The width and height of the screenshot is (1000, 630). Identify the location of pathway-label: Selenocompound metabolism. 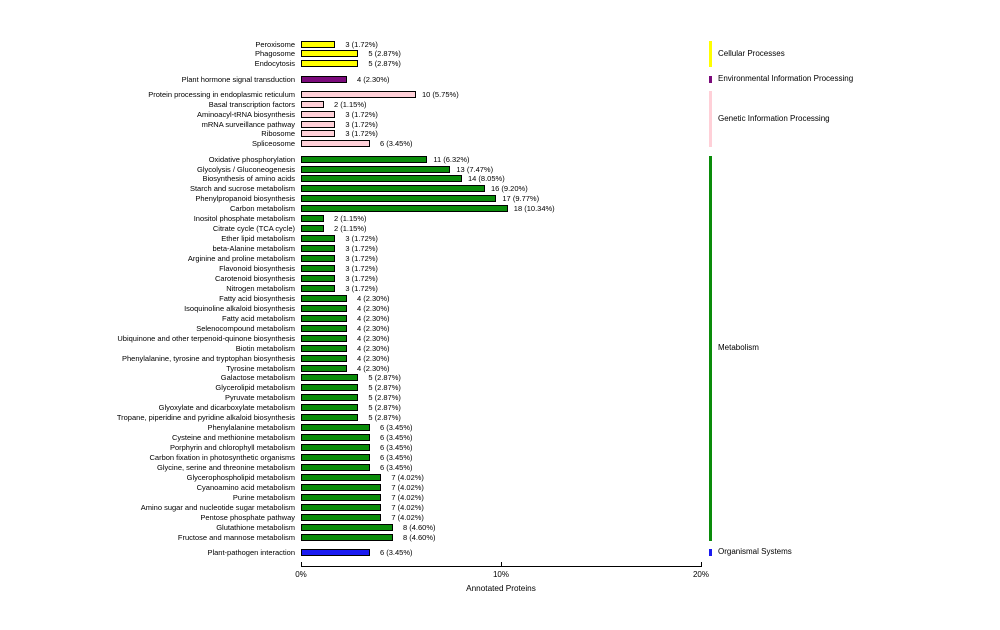
(245, 328).